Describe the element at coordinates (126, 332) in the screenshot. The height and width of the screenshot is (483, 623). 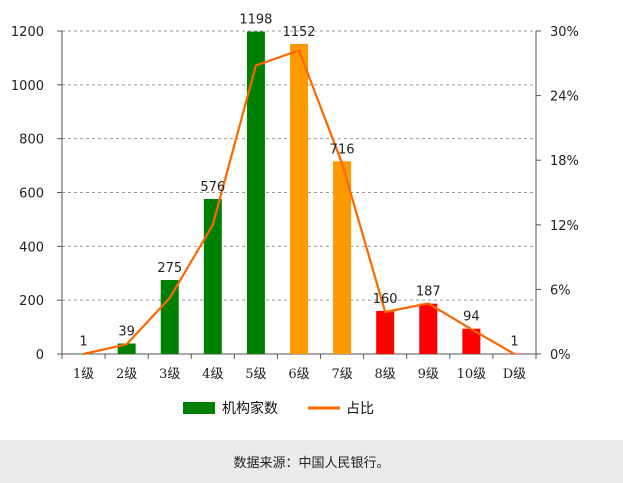
I see `data-label: 39` at that location.